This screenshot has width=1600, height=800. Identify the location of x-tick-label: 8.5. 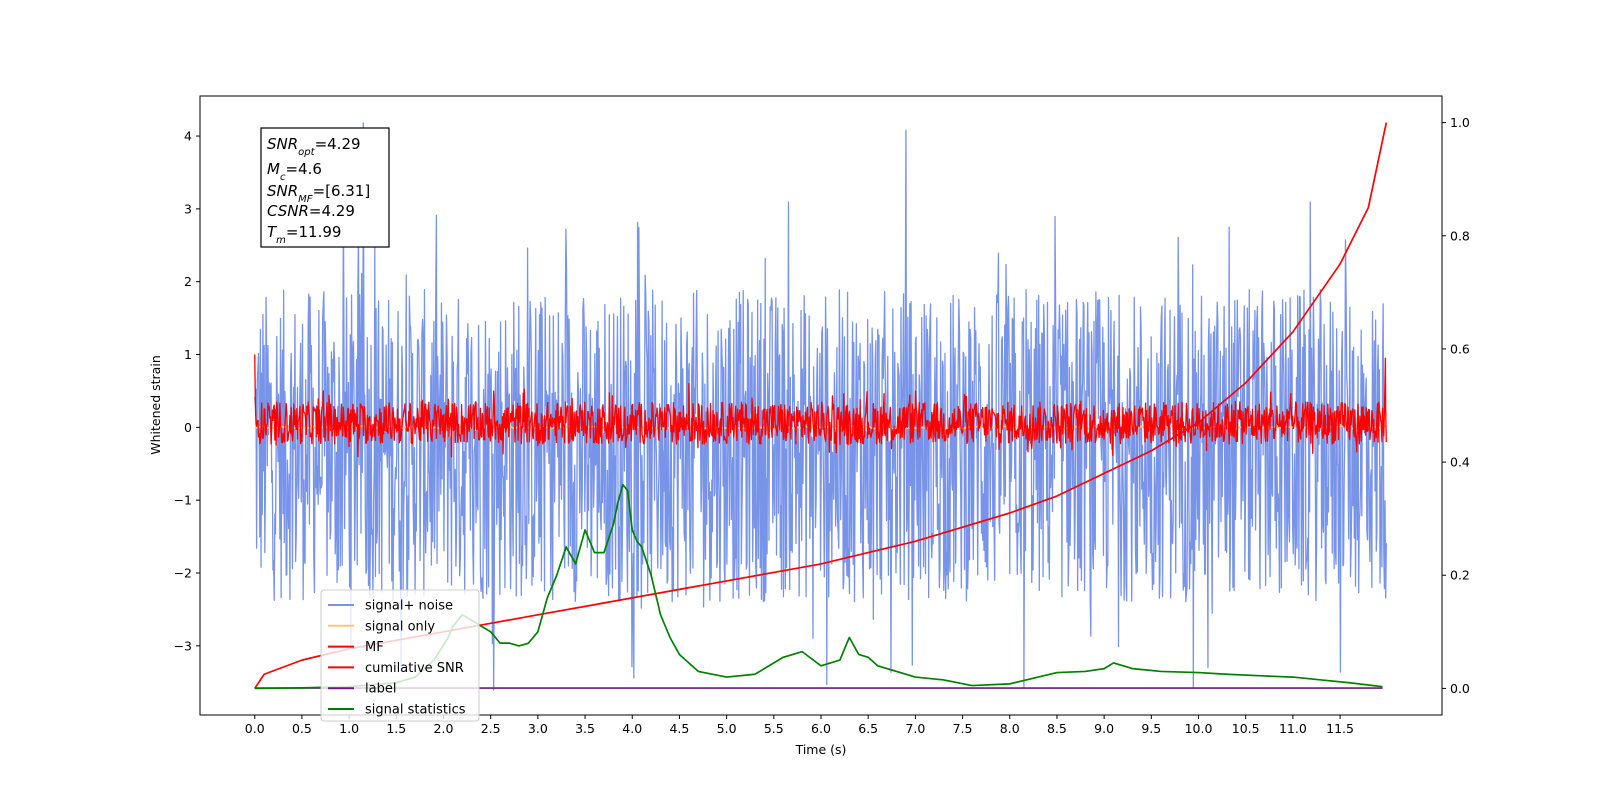
(1057, 728).